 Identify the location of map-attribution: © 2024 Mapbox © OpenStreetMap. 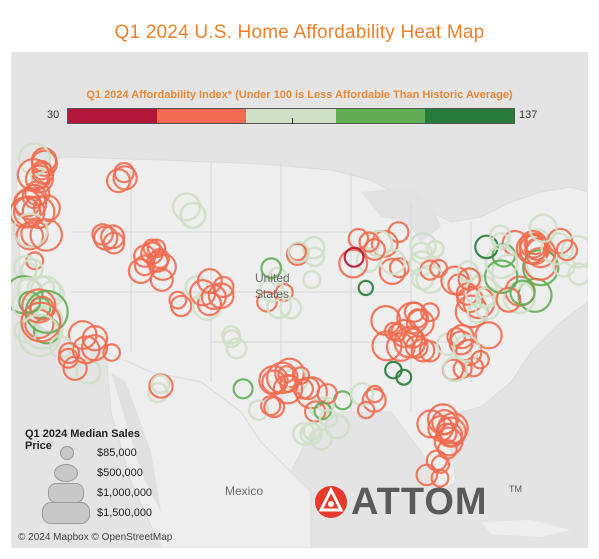
(95, 537).